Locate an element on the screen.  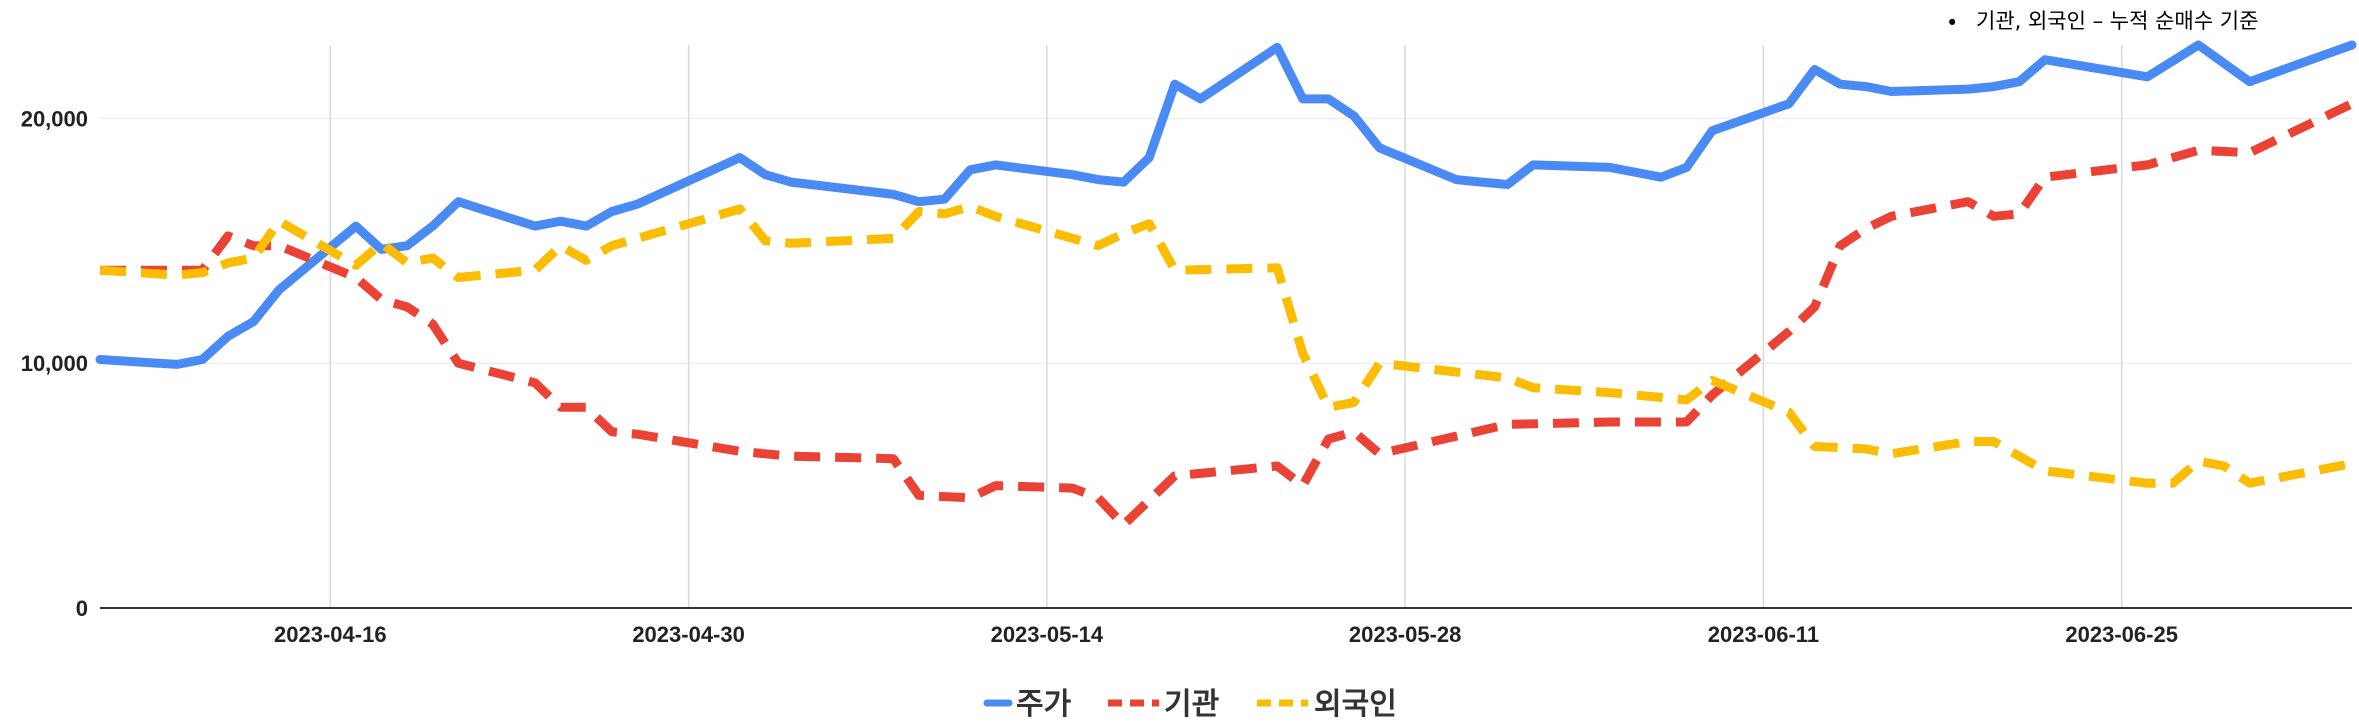
legend: 주가 기관 외국인 is located at coordinates (1190, 704).